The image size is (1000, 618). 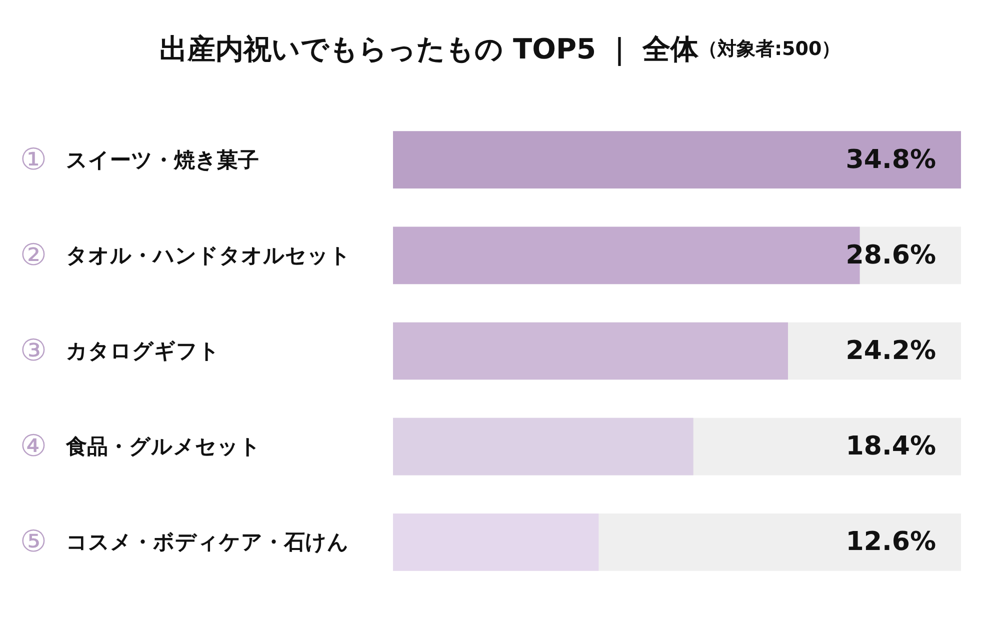 I want to click on data-label: 34.8%, so click(x=891, y=159).